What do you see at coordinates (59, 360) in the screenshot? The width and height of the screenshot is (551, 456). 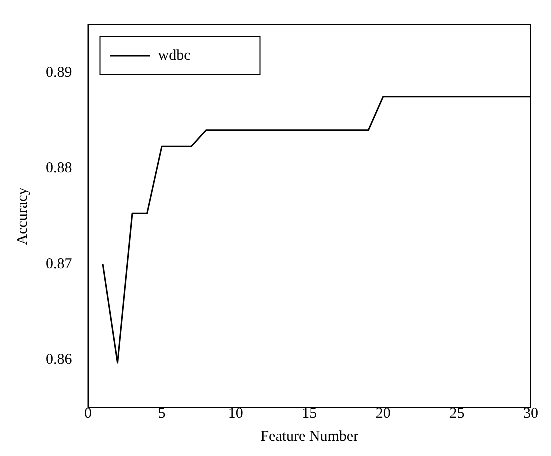 I see `y-tick-label: 0.86` at bounding box center [59, 360].